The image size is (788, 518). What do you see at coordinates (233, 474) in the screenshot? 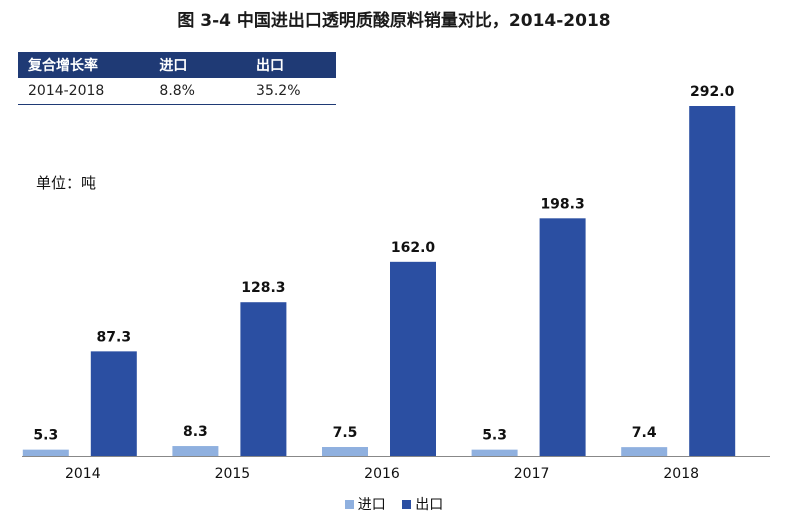
I see `x-tick-label-2015: 2015` at bounding box center [233, 474].